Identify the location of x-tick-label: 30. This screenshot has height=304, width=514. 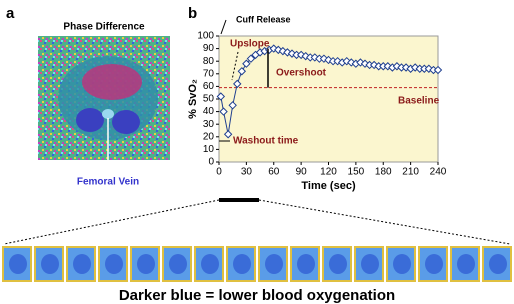
(247, 172).